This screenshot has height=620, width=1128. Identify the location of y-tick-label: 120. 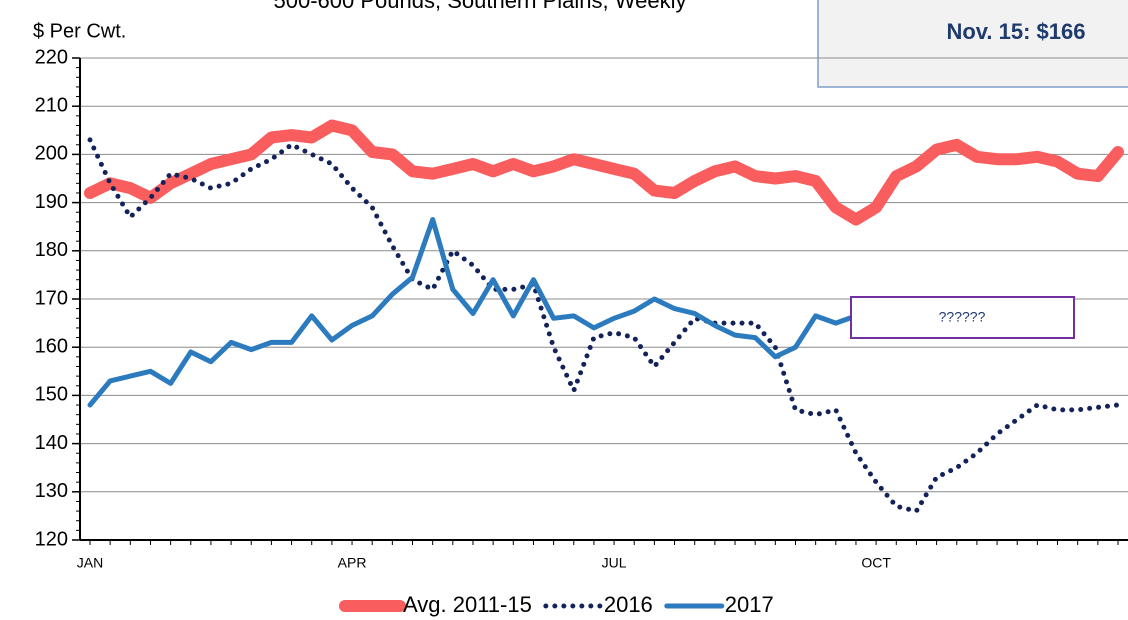
(51, 539).